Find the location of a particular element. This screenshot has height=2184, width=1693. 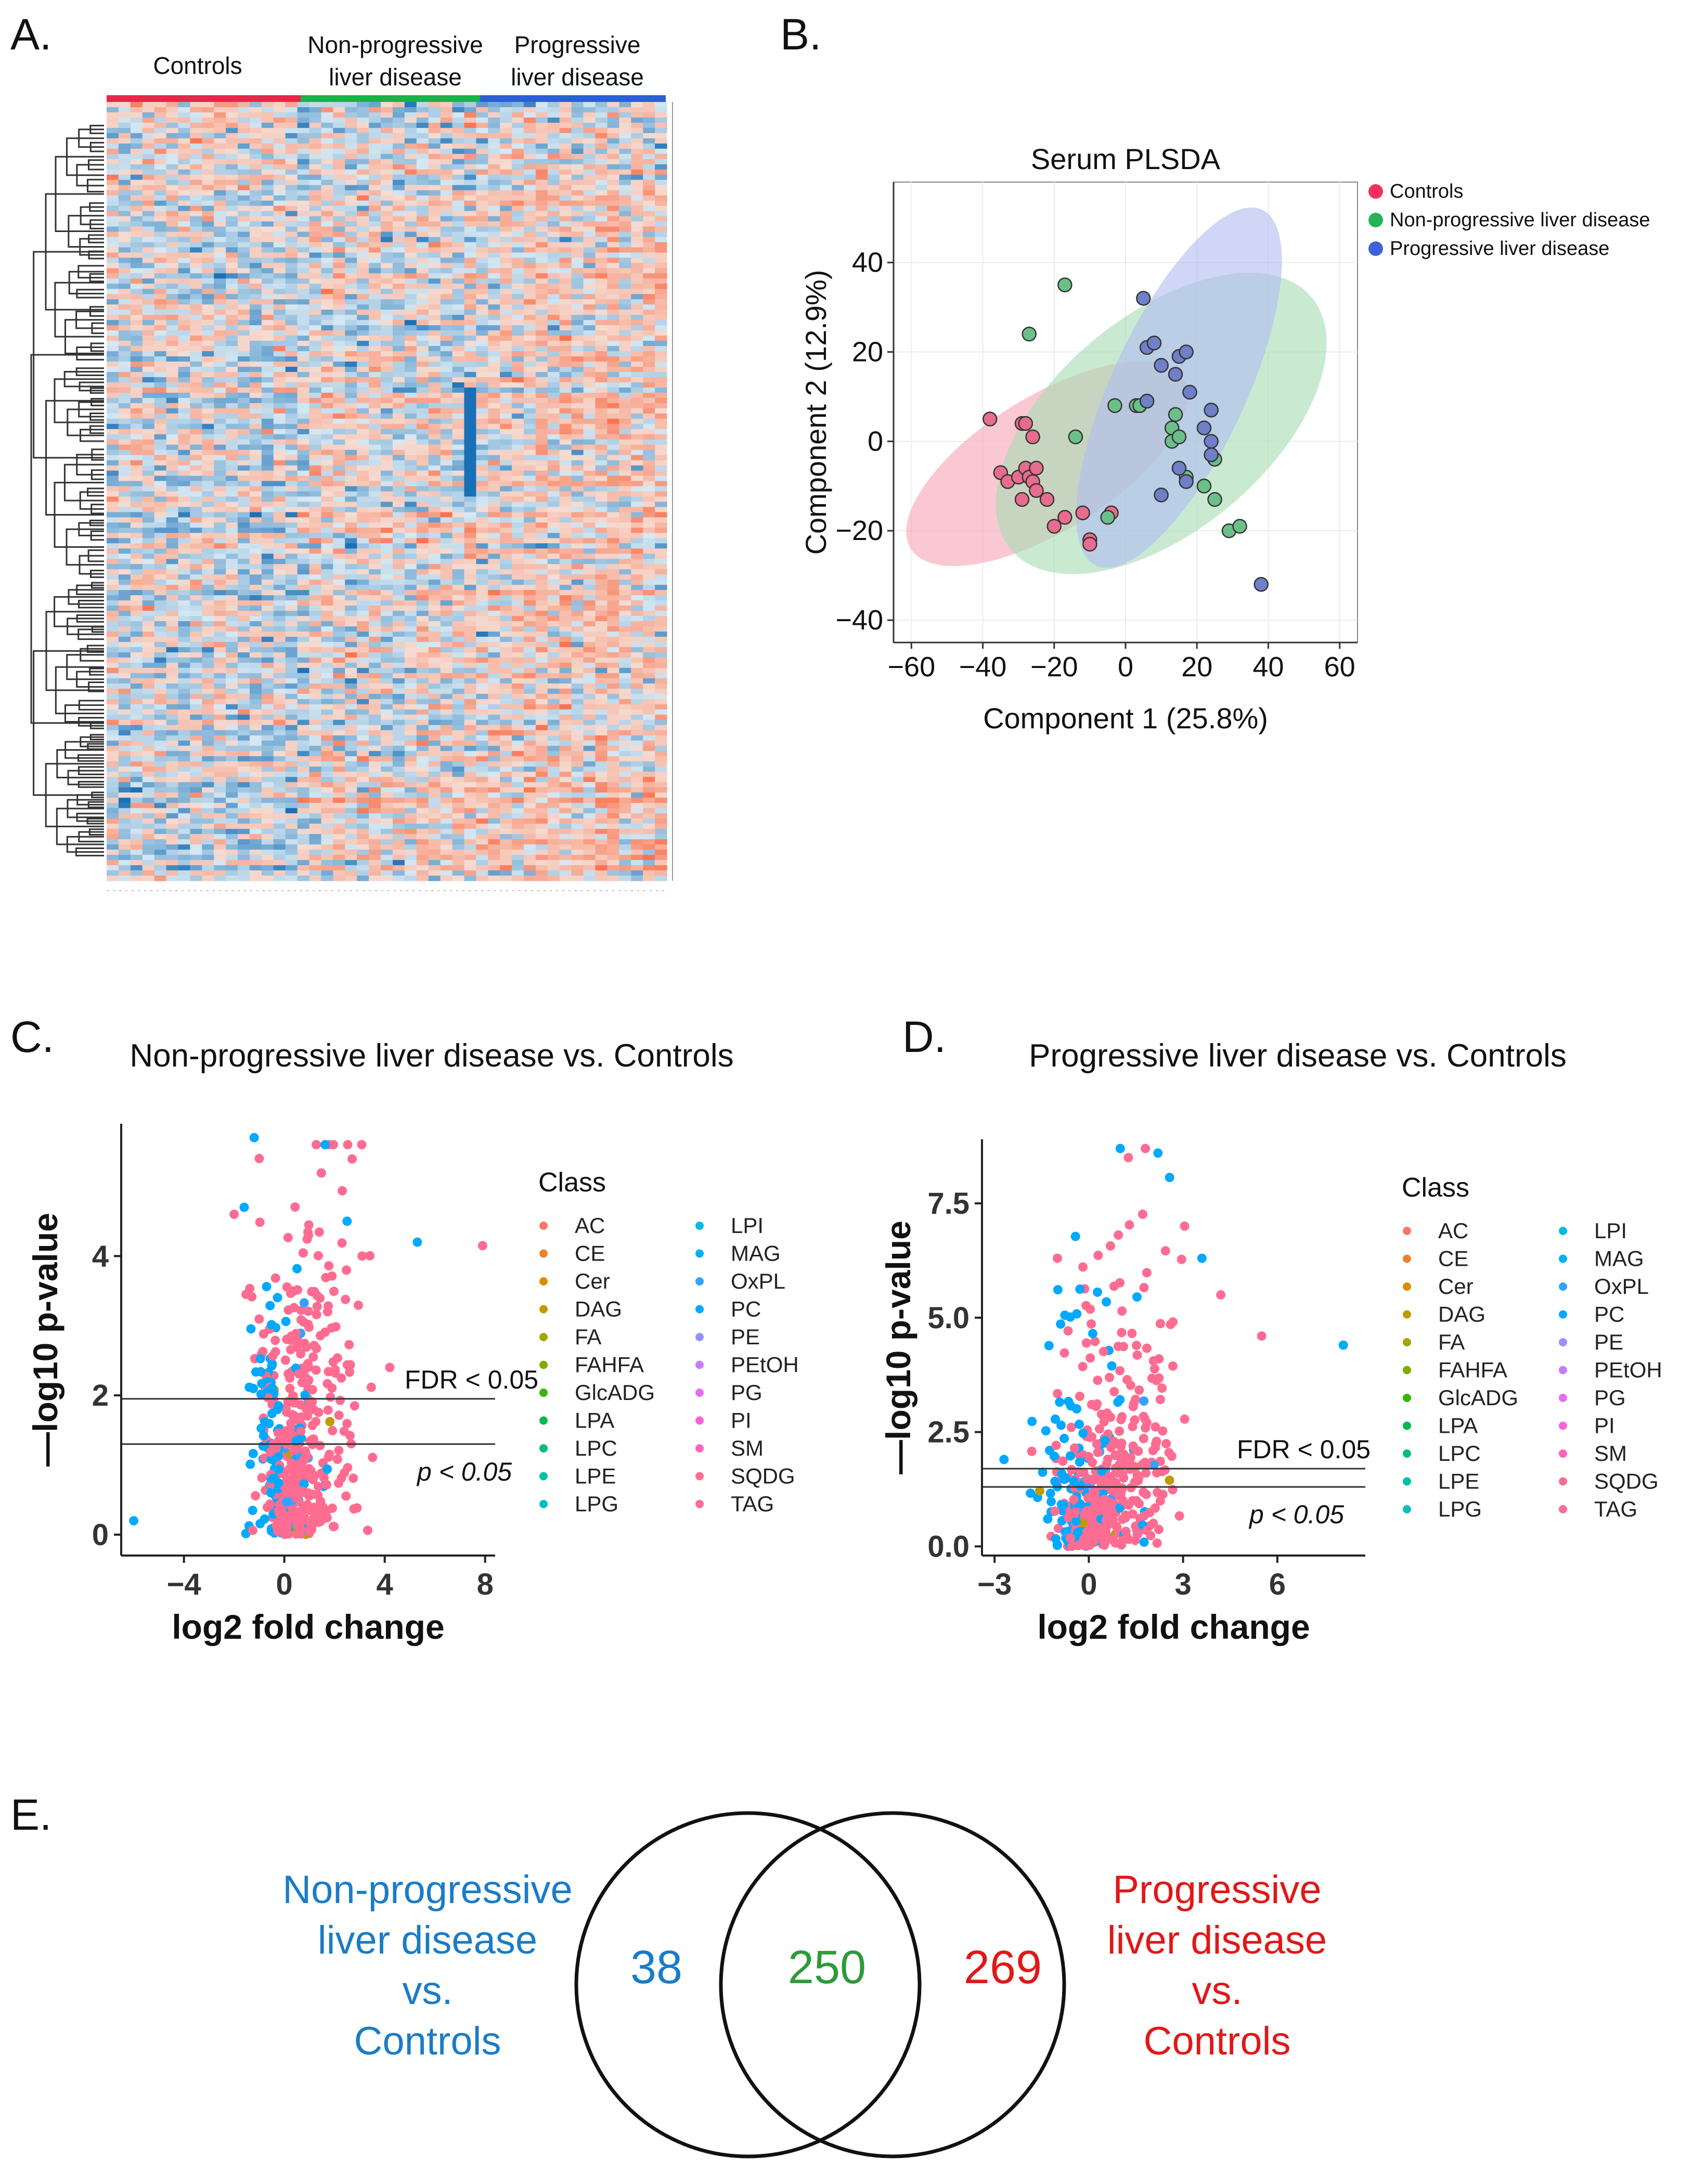

volcano-D-p-label: p < 0.05 is located at coordinates (1296, 1514).